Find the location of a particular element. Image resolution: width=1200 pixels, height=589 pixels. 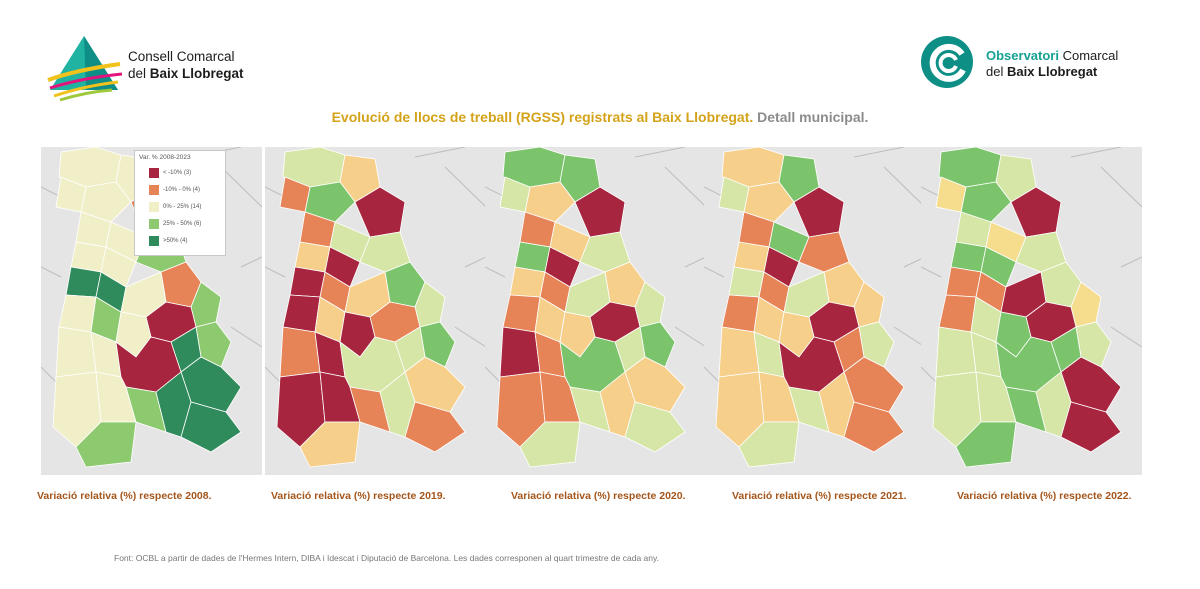

map-caption-3: Variació relativa (%) respecte 2020. is located at coordinates (598, 496).